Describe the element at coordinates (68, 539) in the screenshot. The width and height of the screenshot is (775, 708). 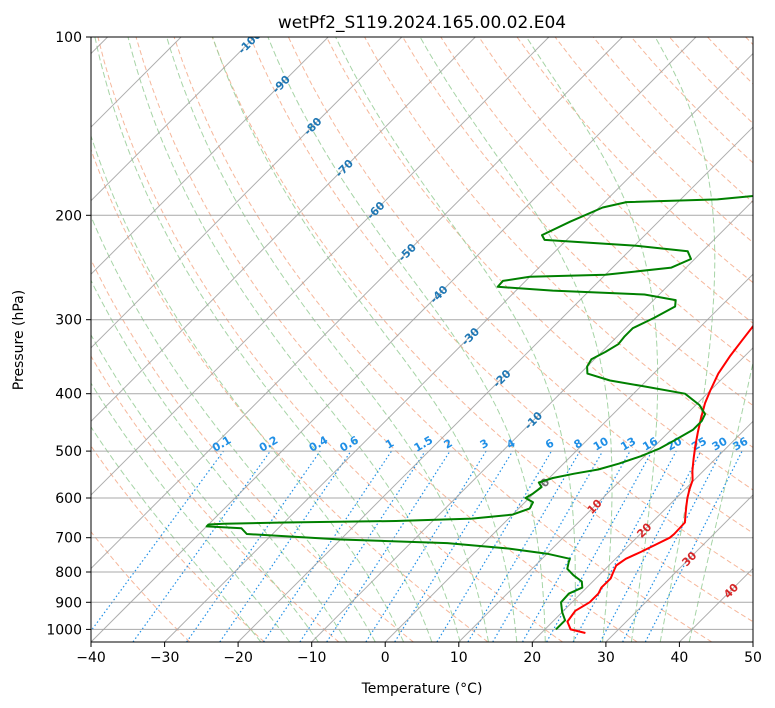
I see `y-tick-label: 700` at that location.